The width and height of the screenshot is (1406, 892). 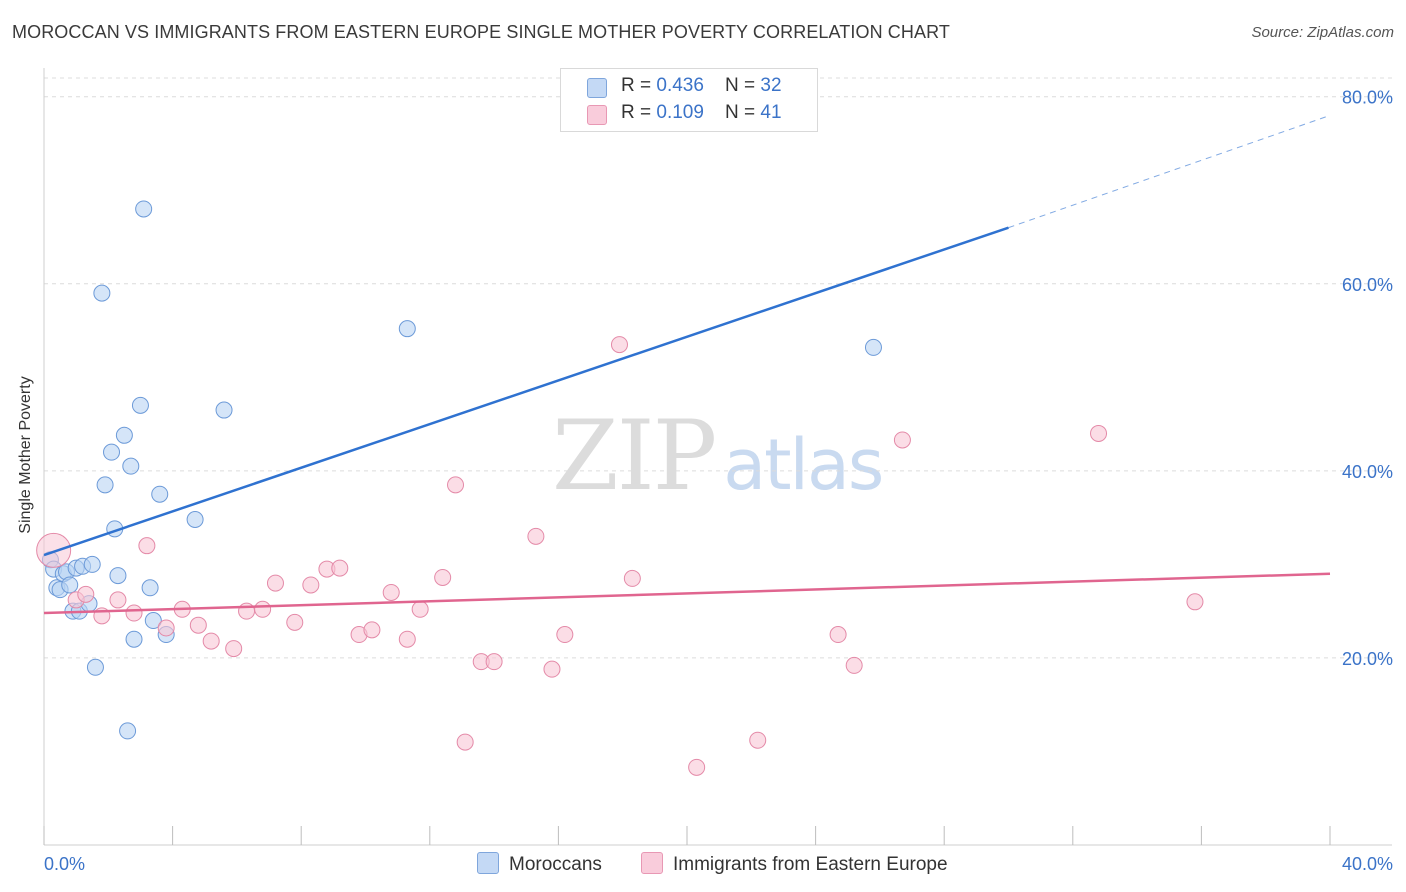 What do you see at coordinates (555, 864) in the screenshot?
I see `bottom-legend-label-moroccans: Moroccans` at bounding box center [555, 864].